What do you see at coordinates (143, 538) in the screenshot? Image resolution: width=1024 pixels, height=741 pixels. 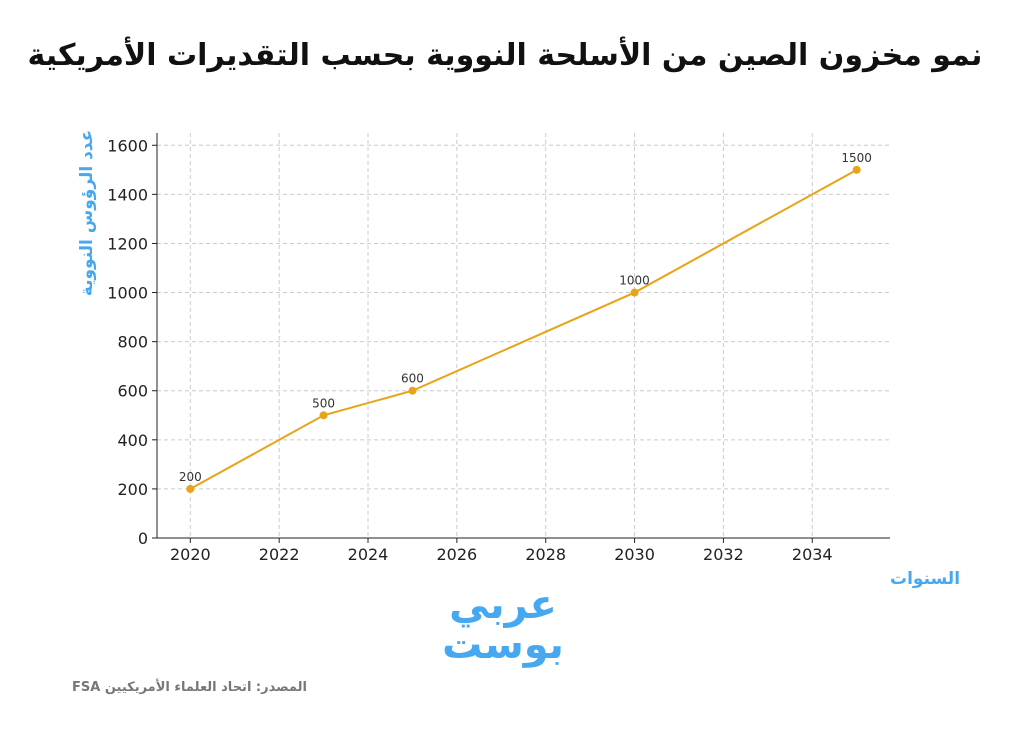 I see `y-tick-label: 0` at bounding box center [143, 538].